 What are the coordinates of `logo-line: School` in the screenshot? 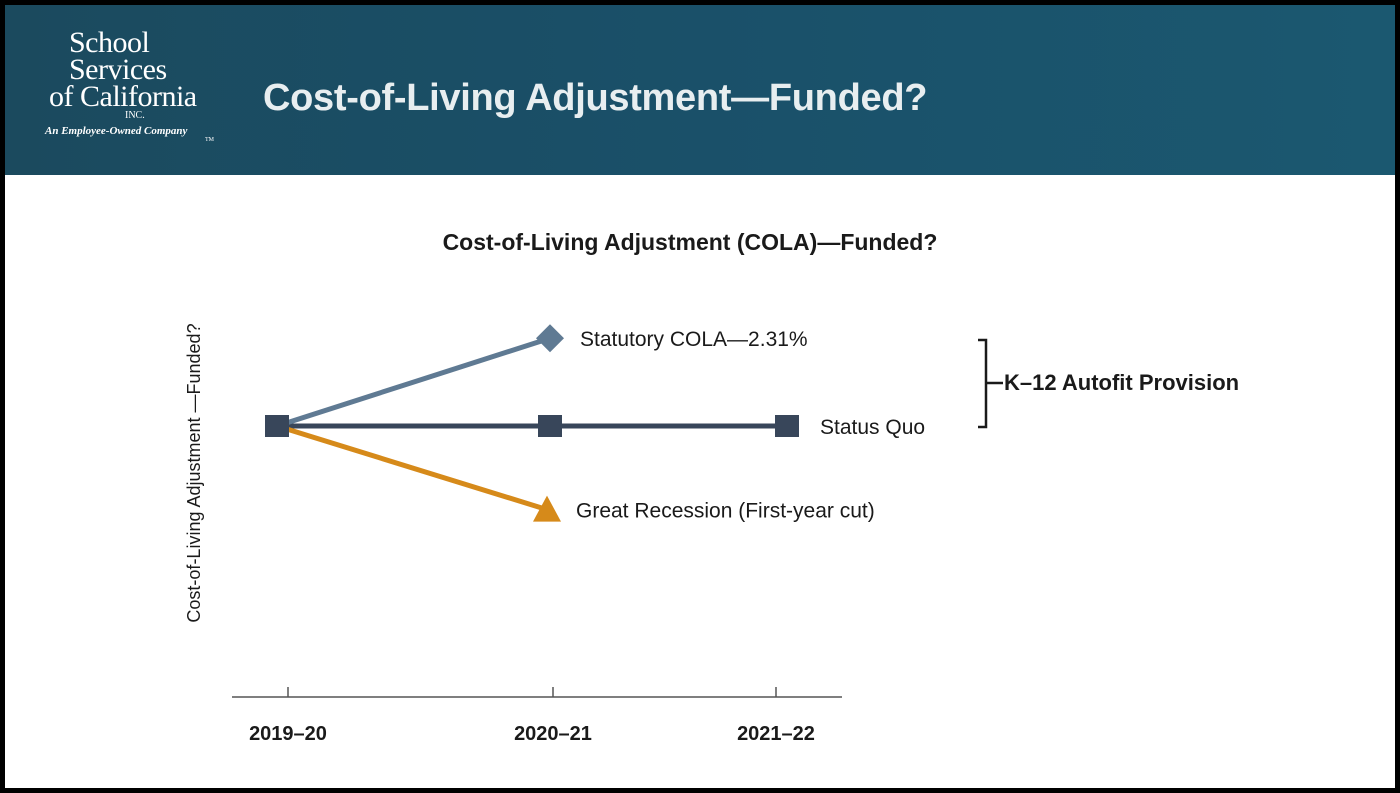 It's located at (109, 42).